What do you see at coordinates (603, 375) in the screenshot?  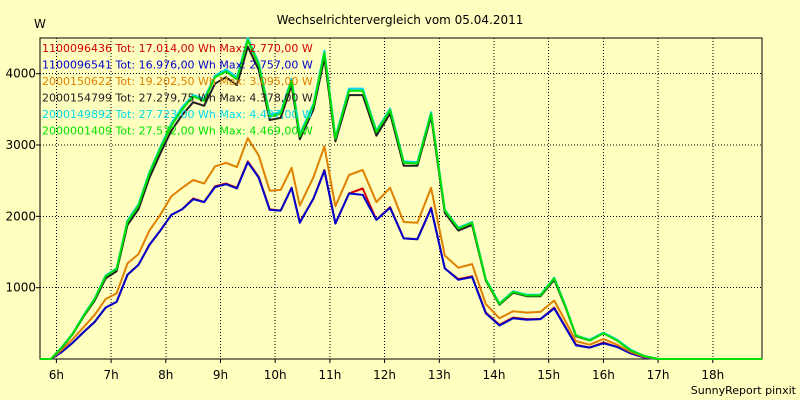 I see `x-tick-label-16h: 16h` at bounding box center [603, 375].